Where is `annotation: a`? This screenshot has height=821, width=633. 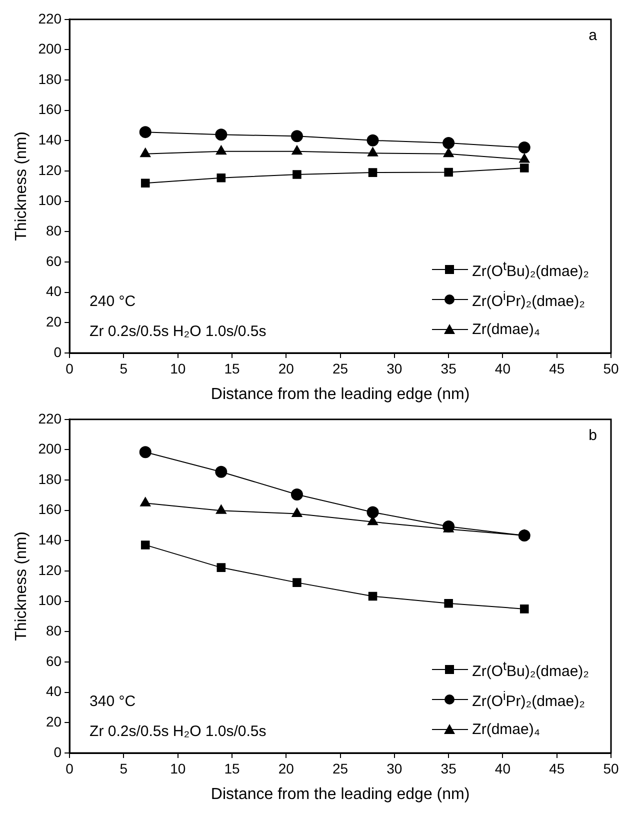
annotation: a is located at coordinates (592, 35).